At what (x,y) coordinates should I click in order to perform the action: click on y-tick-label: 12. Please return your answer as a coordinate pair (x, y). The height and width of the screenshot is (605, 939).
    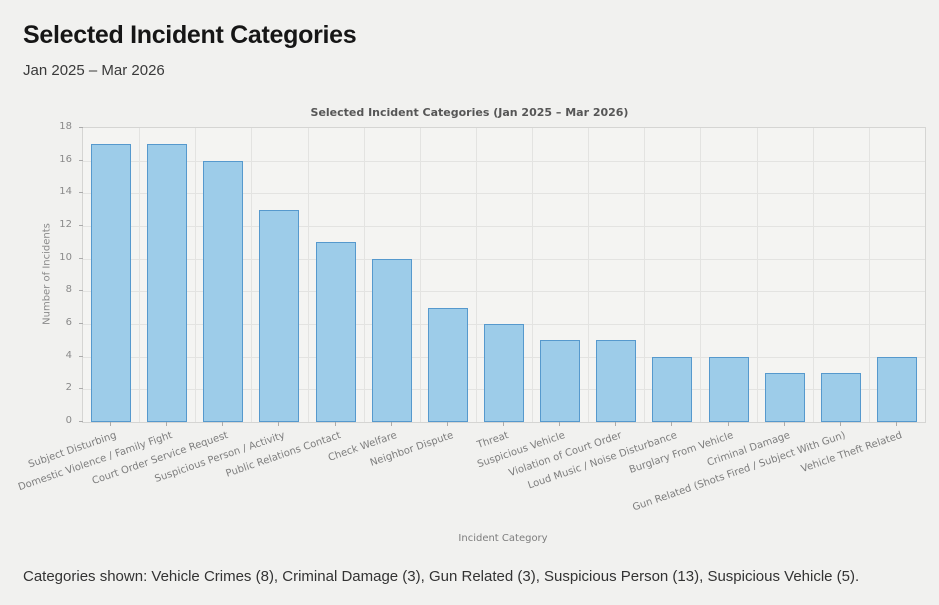
    Looking at the image, I should click on (65, 224).